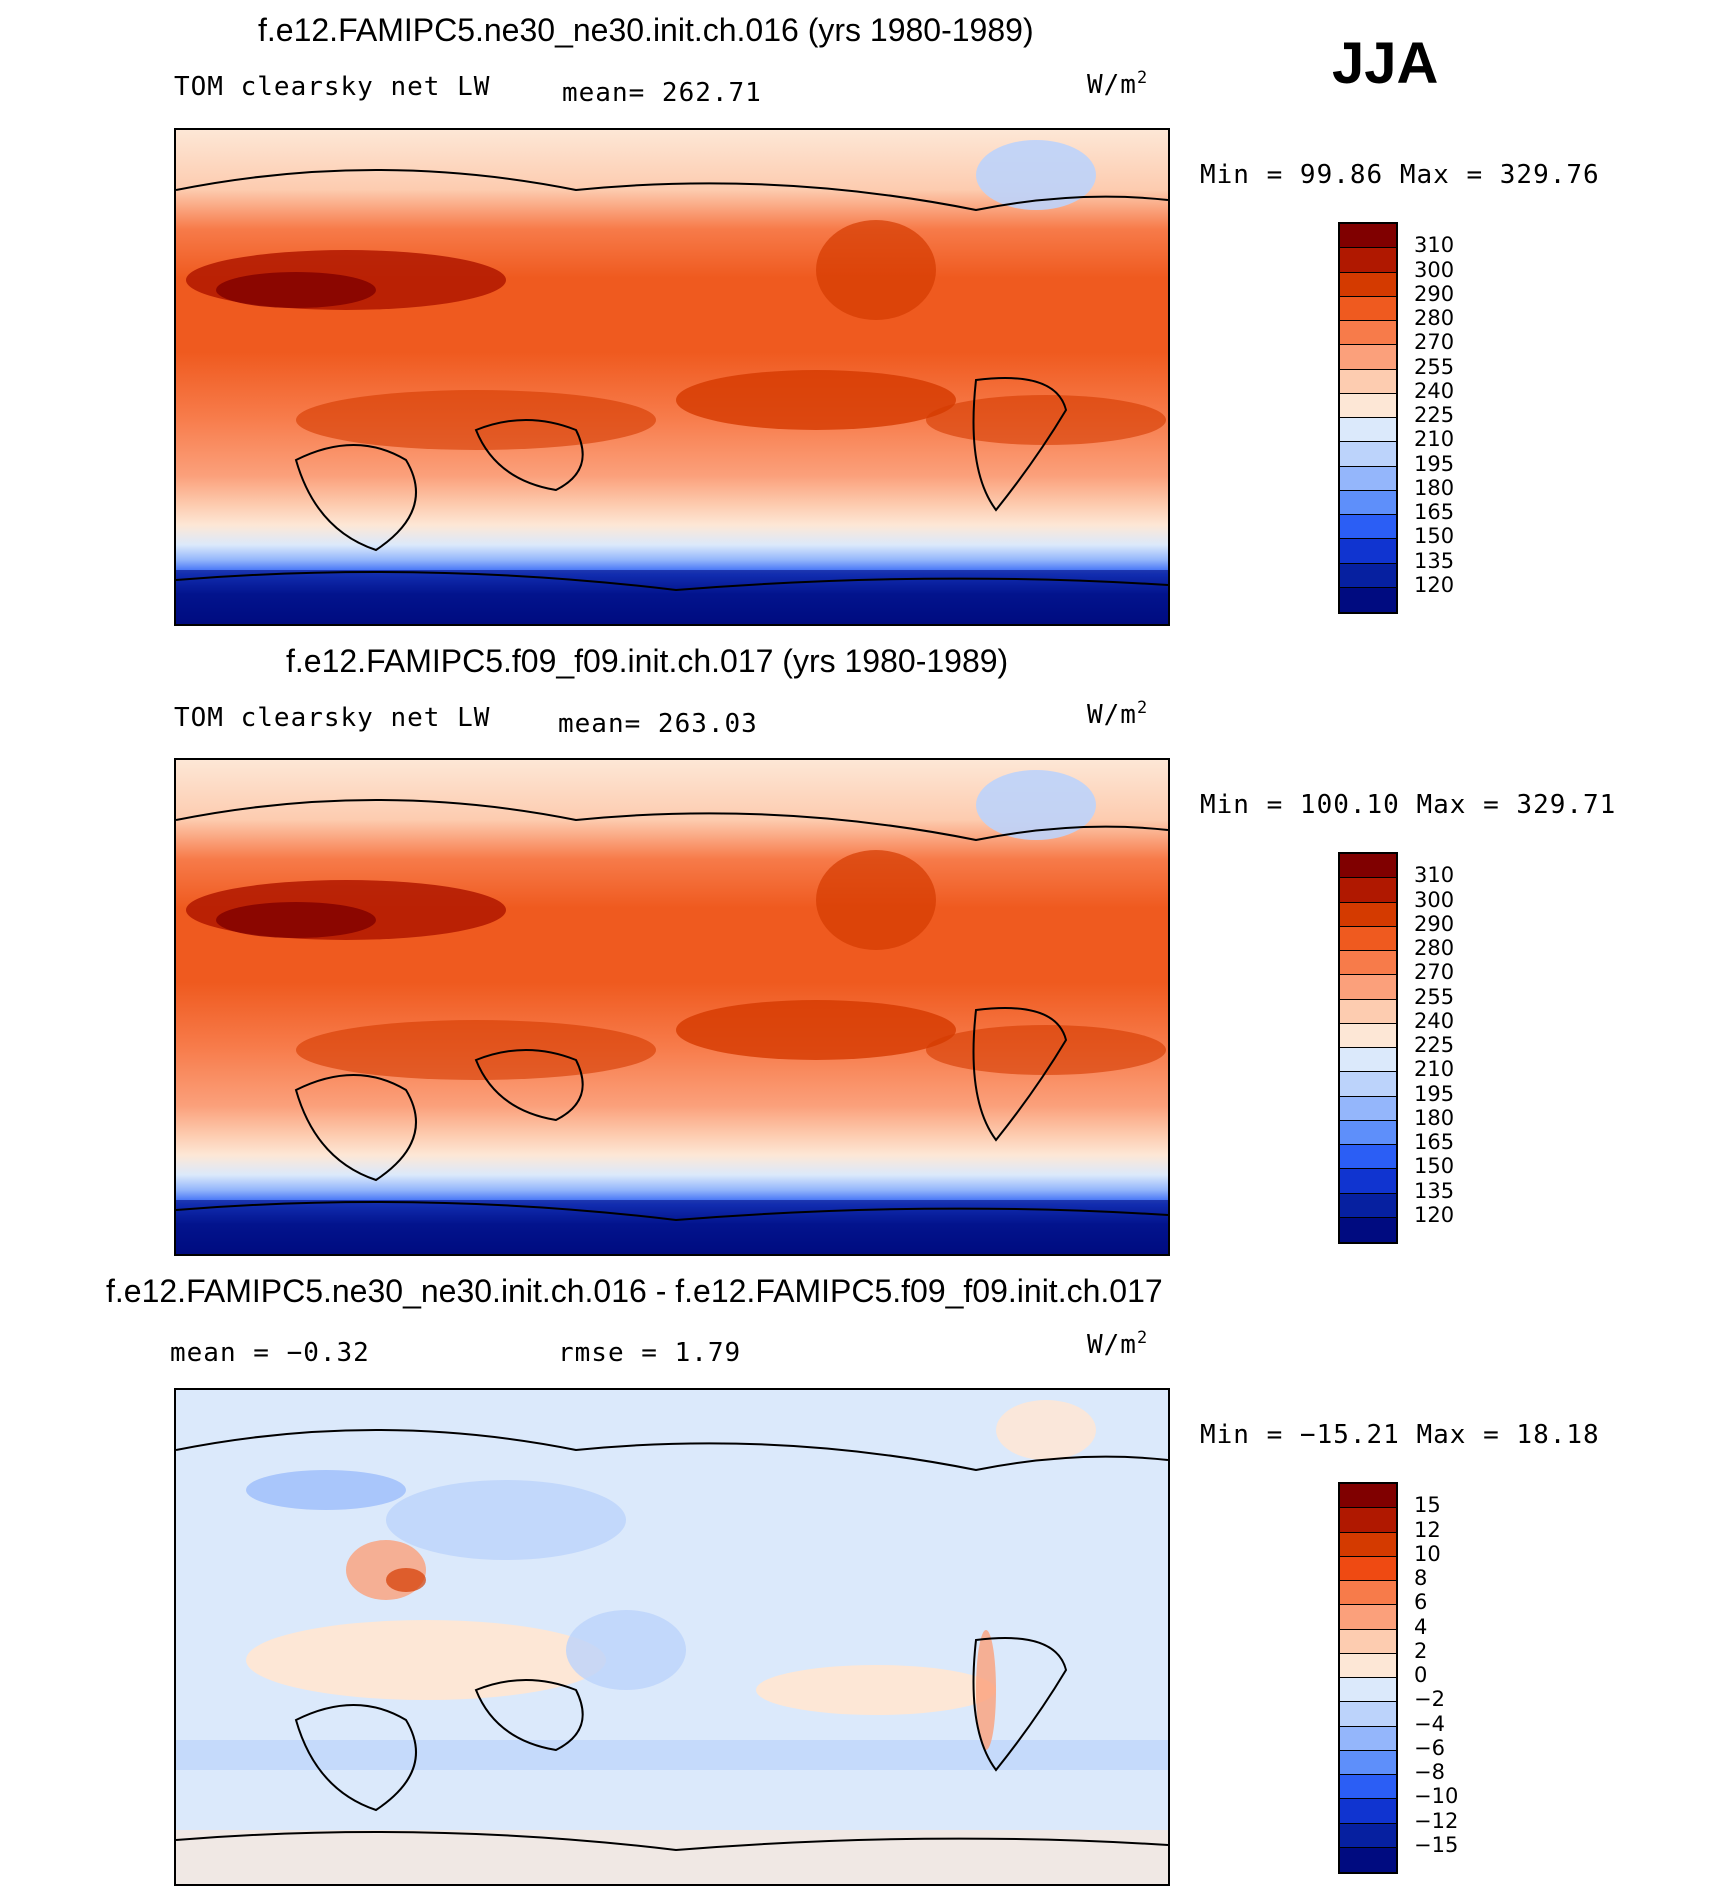  Describe the element at coordinates (1421, 1675) in the screenshot. I see `colorbar-tick-label: 0` at that location.